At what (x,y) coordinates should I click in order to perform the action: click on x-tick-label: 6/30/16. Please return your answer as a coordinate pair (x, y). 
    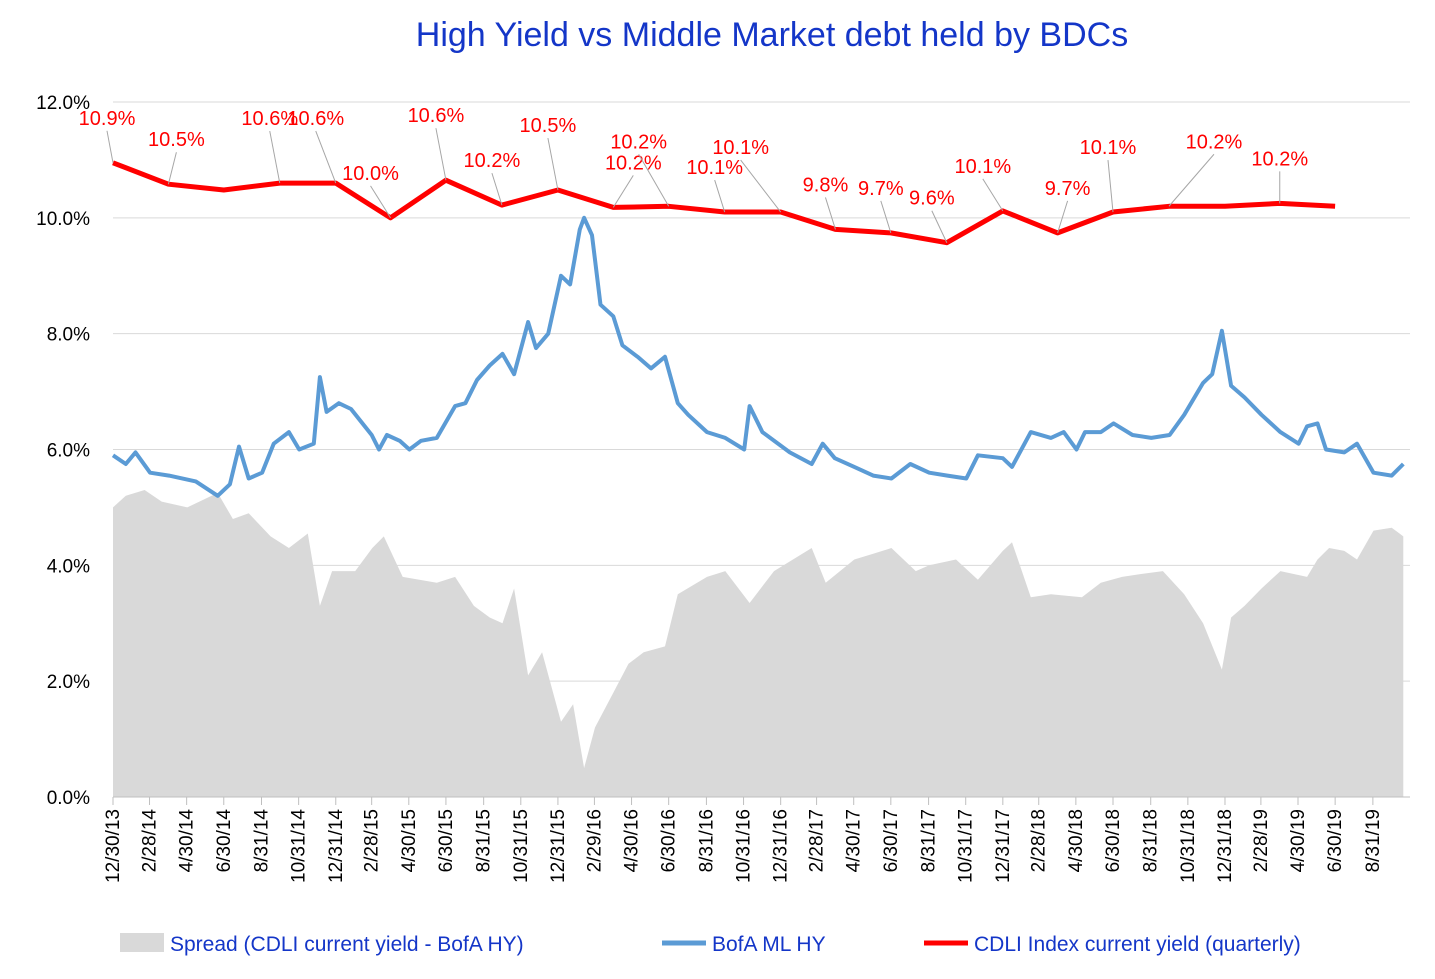
    Looking at the image, I should click on (669, 840).